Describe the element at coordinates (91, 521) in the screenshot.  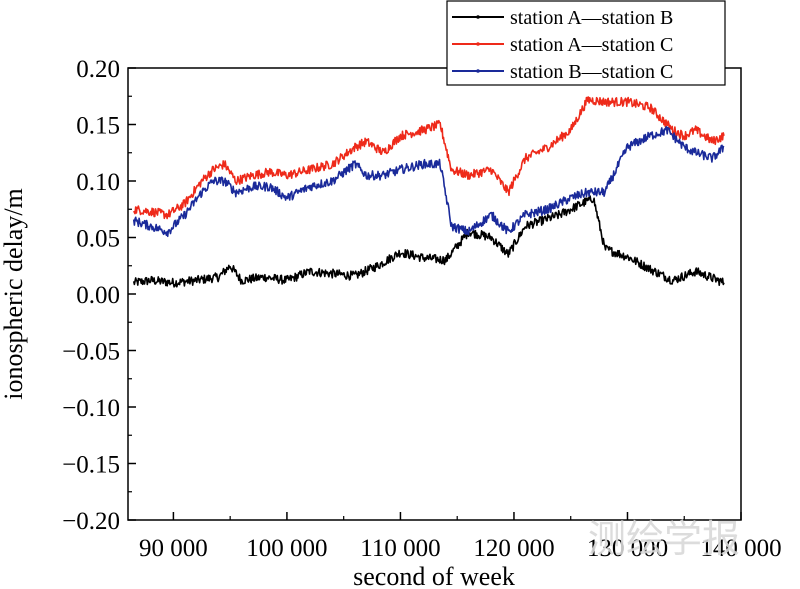
I see `y-tick-label: −0.20` at that location.